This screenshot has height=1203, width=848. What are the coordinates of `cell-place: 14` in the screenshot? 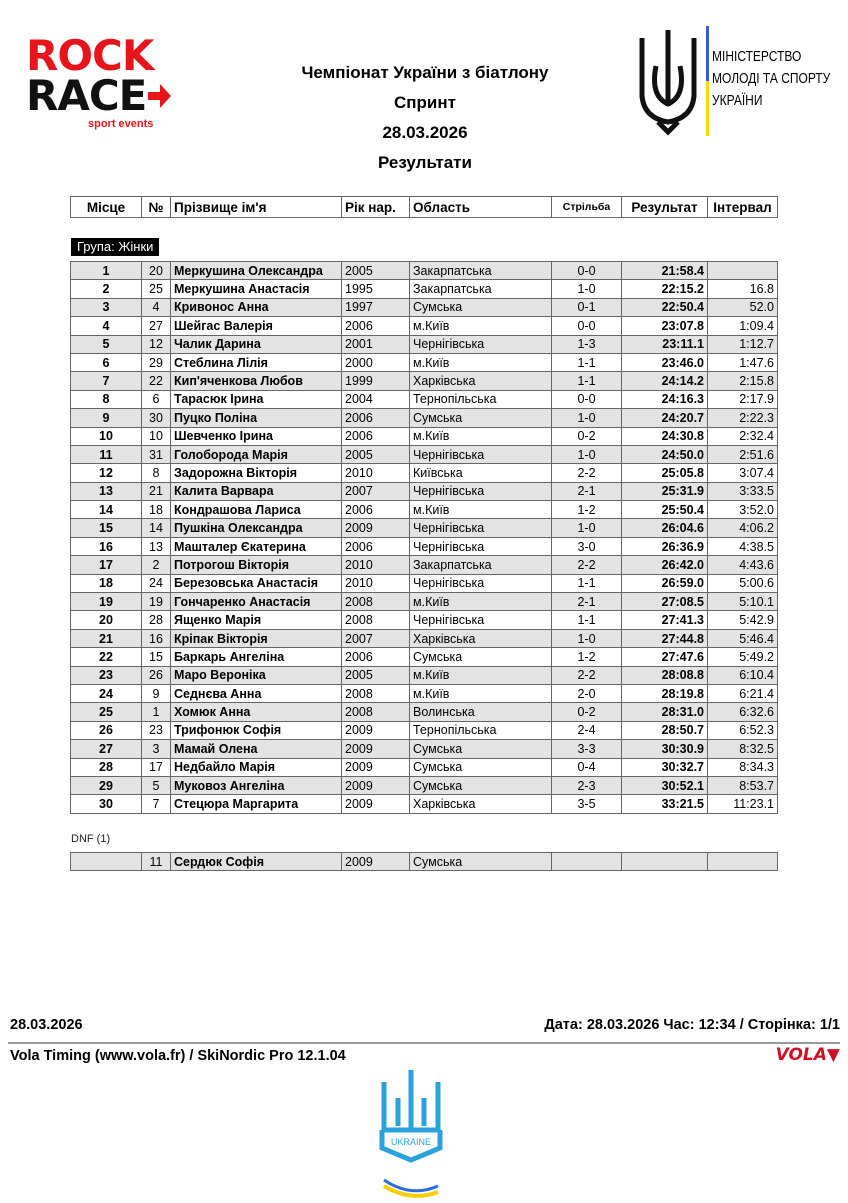 It's located at (106, 510).